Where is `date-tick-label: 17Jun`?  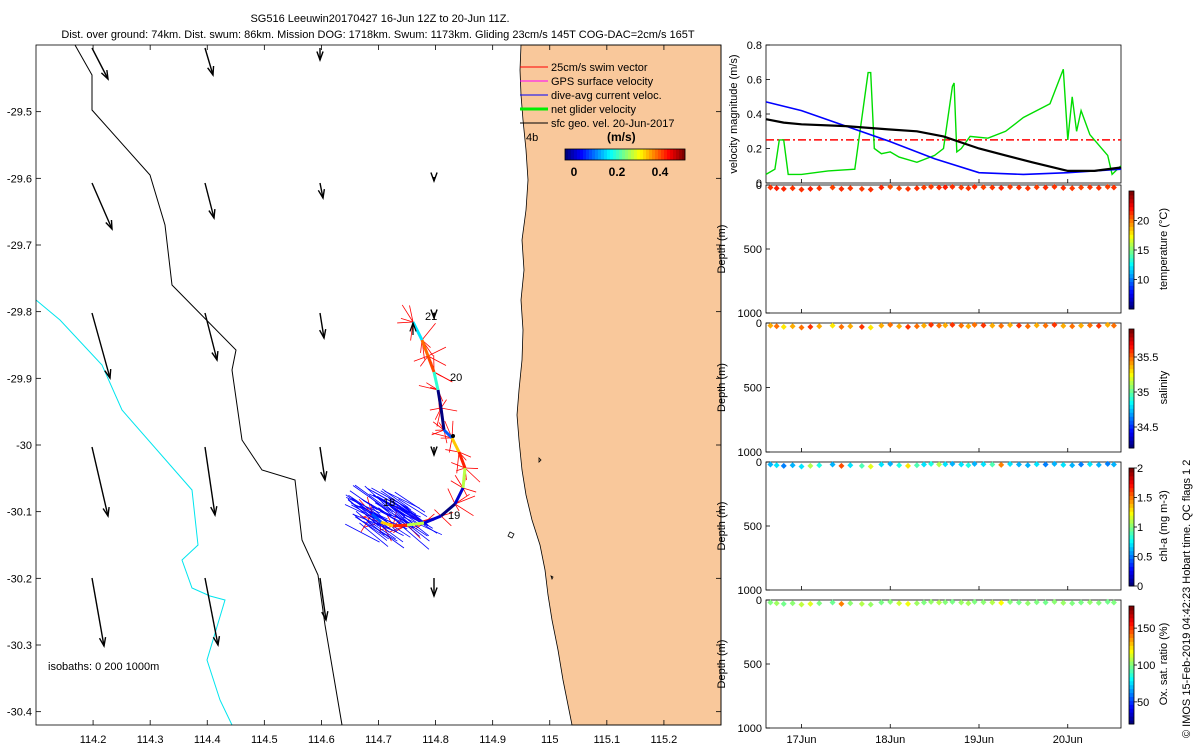
date-tick-label: 17Jun is located at coordinates (802, 740).